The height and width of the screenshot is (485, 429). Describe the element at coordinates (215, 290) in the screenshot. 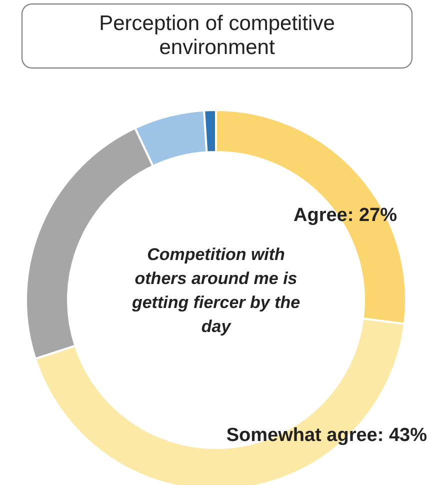

I see `text: Competition with others around me is getting fiercer by the day` at that location.